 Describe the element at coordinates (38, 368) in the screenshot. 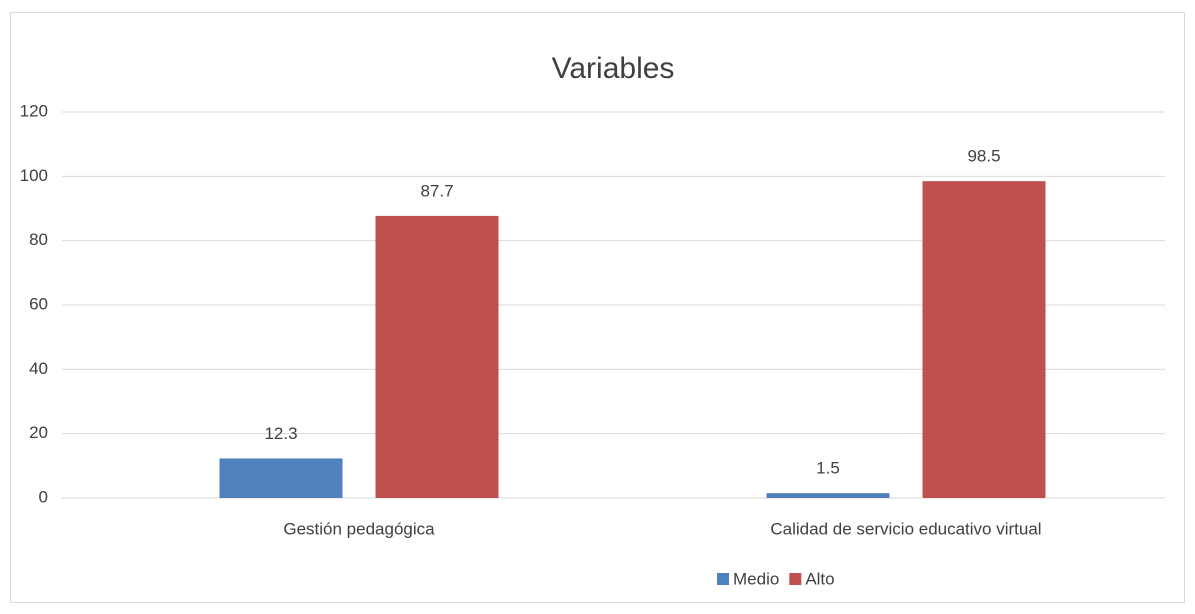

I see `y-tick-label: 40` at that location.